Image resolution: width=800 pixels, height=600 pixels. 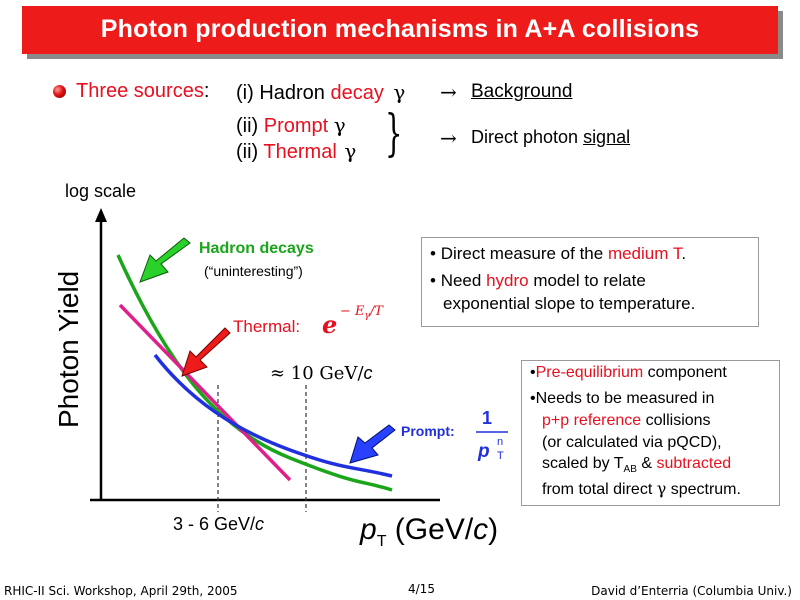 I want to click on y-axis-arrow-icon, so click(x=101, y=215).